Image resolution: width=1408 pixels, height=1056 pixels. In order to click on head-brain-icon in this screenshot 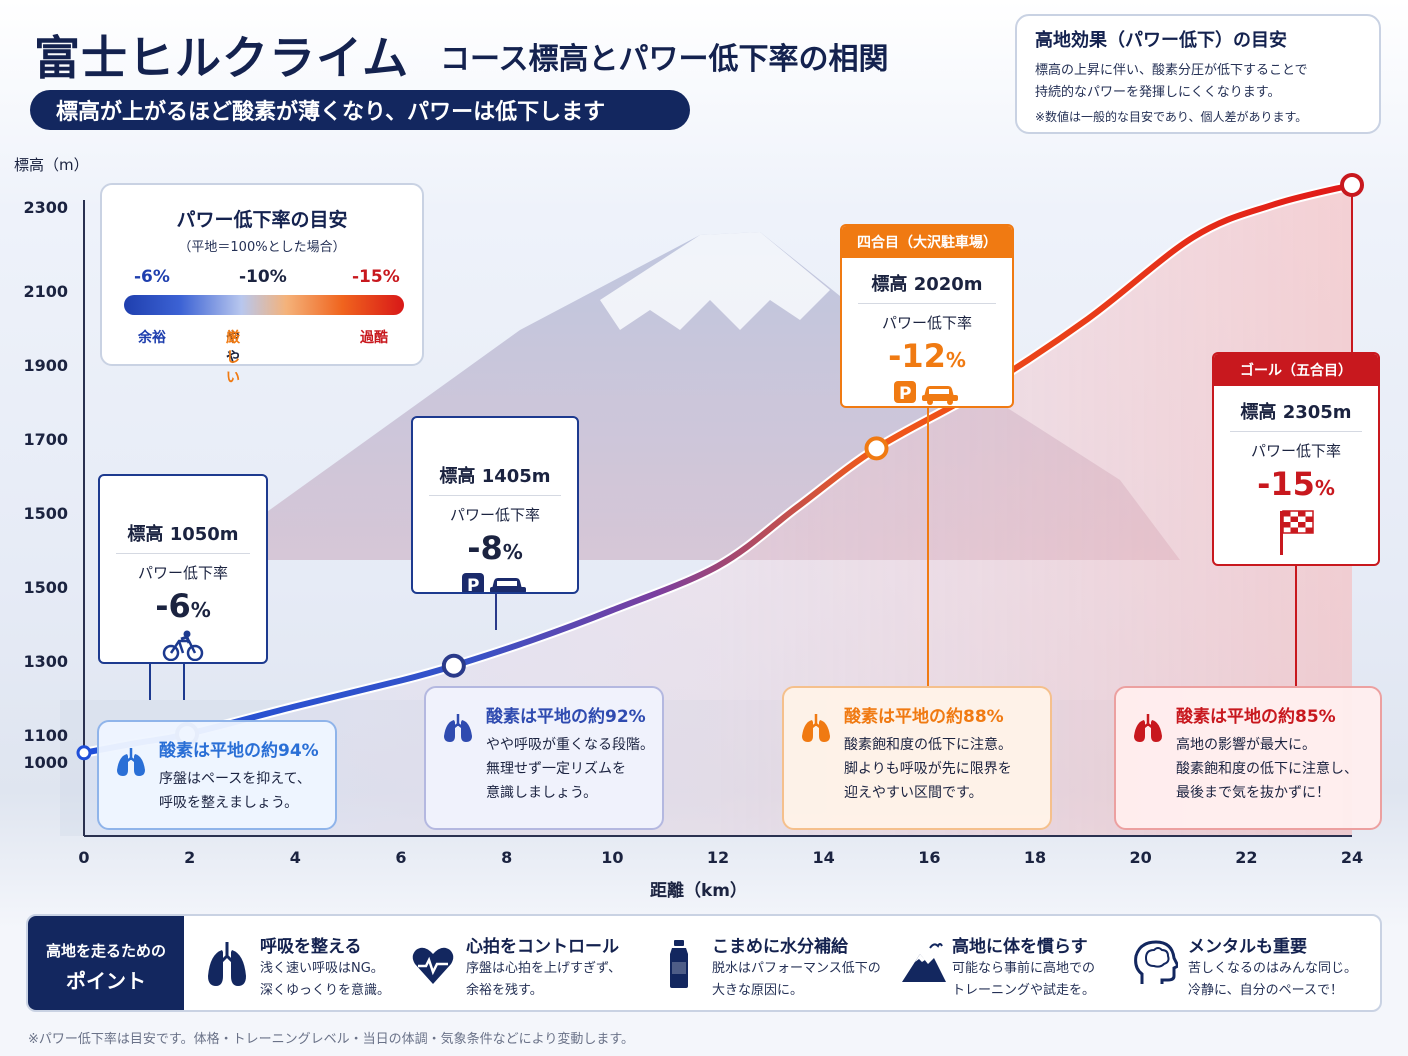, I will do `click(1156, 962)`.